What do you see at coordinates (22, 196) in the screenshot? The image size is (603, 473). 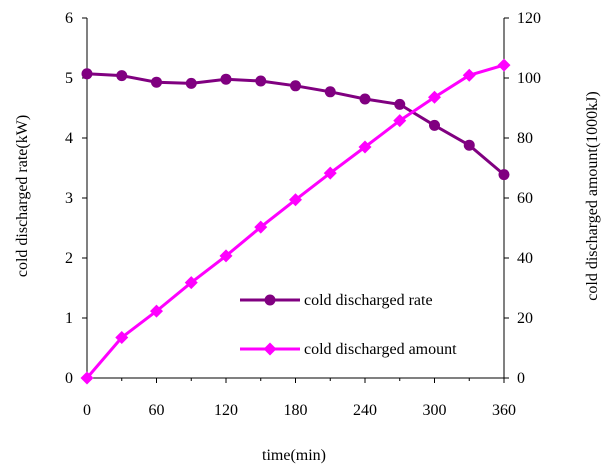 I see `y-axis-left-label: cold discharged rate(kW)` at bounding box center [22, 196].